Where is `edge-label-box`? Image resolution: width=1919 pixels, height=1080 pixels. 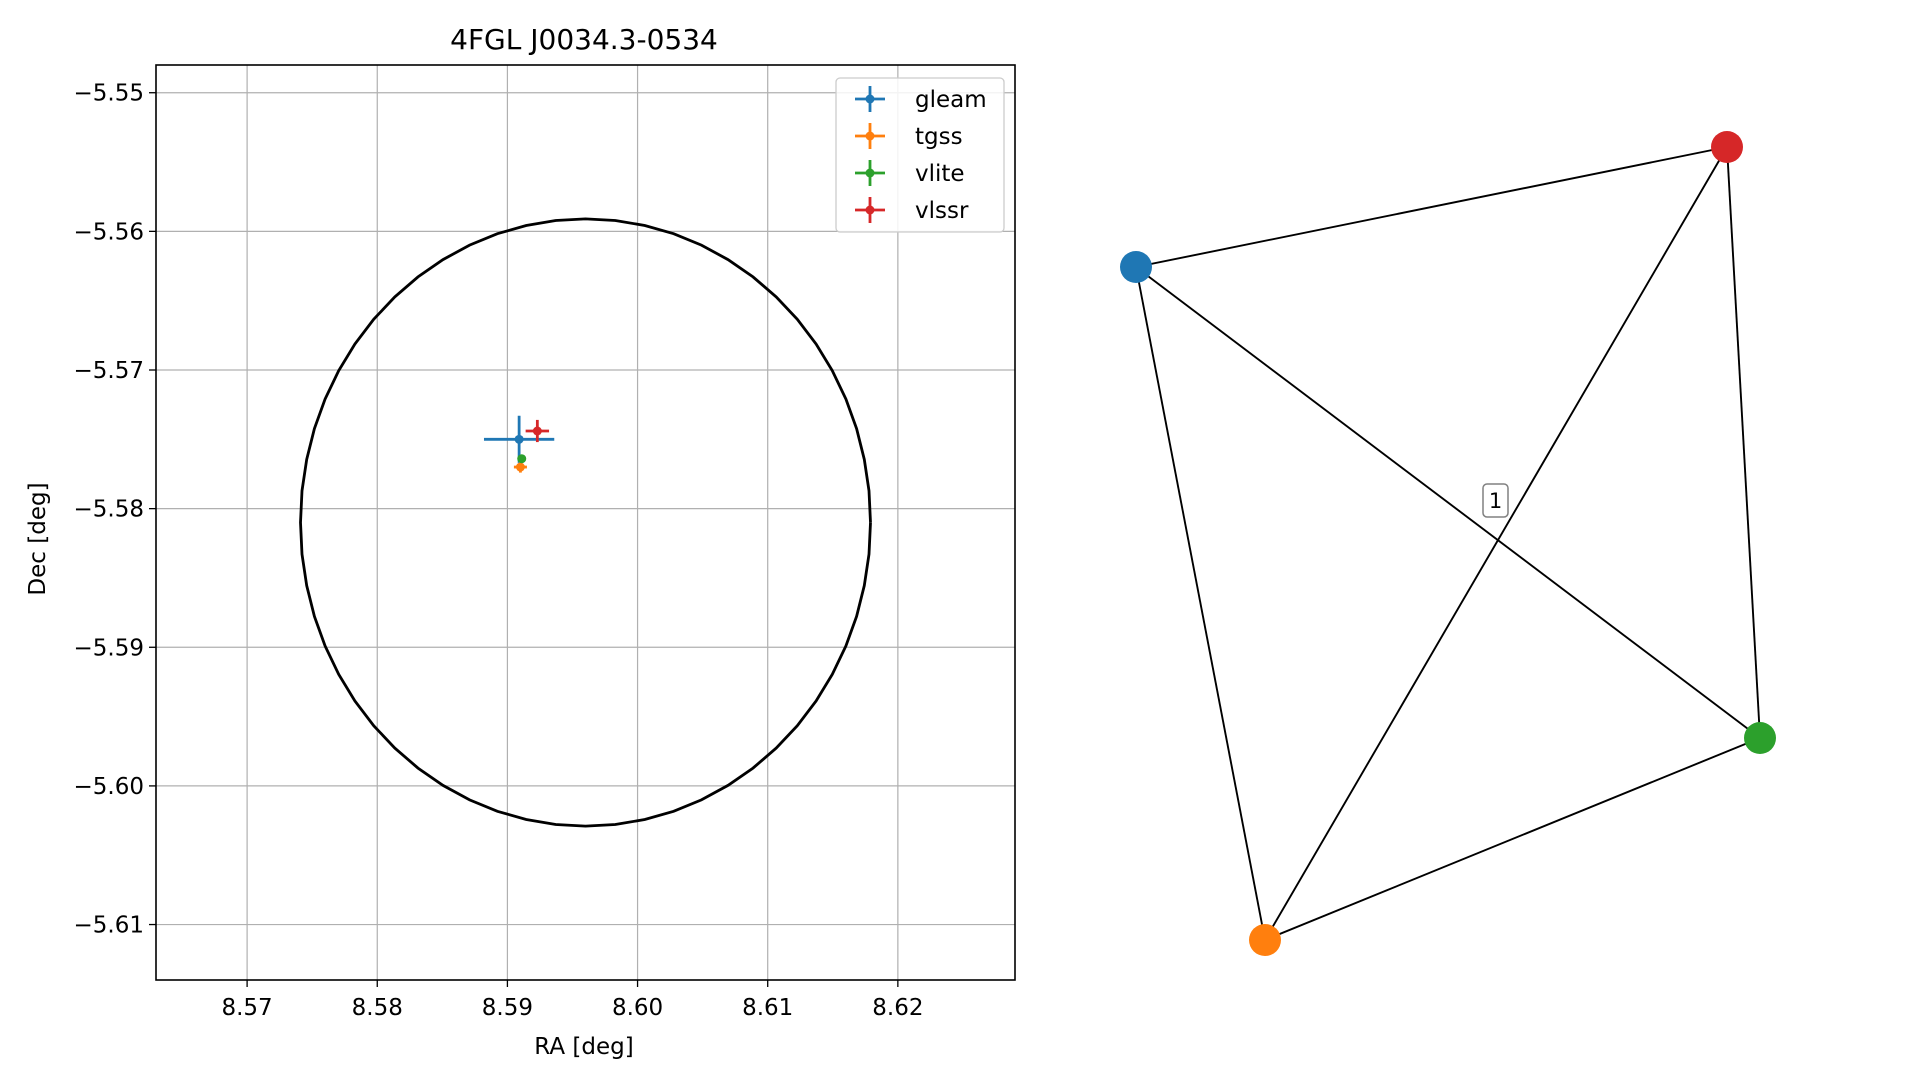 edge-label-box is located at coordinates (1495, 500).